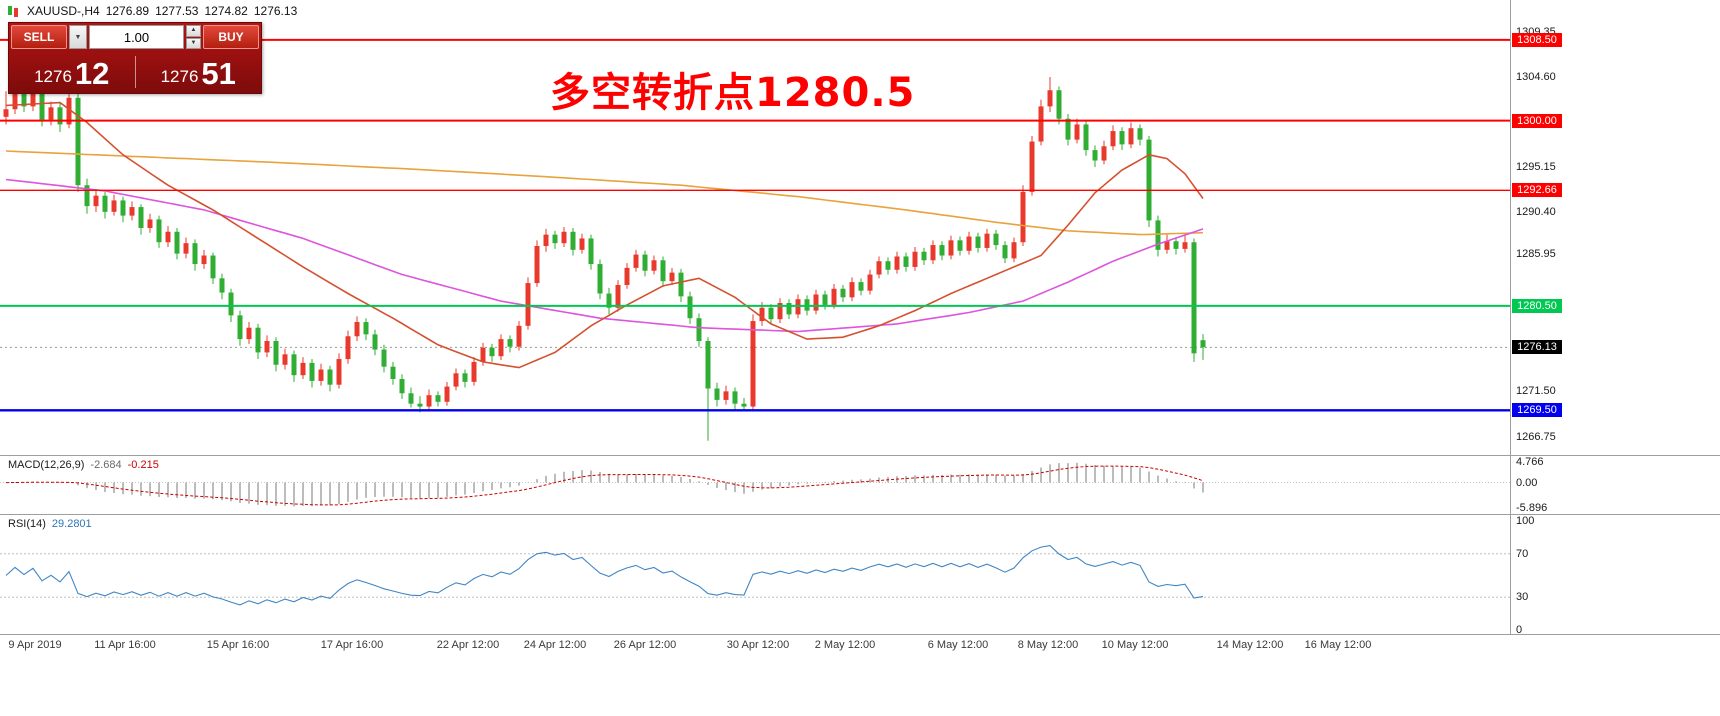  Describe the element at coordinates (46, 465) in the screenshot. I see `macd-name: MACD(12,26,9)` at that location.